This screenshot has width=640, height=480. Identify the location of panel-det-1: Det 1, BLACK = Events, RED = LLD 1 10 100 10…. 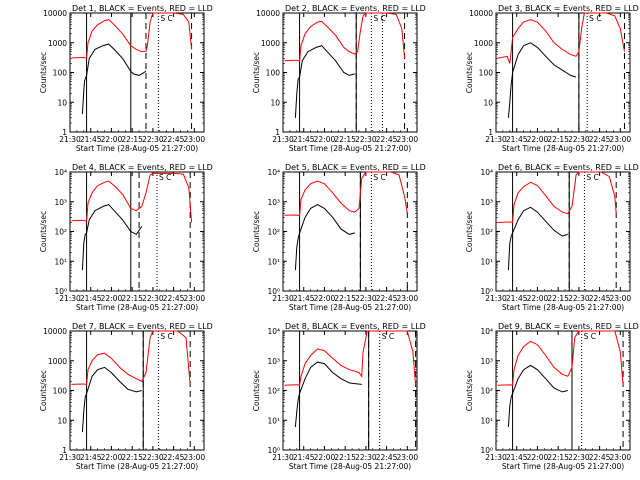
(126, 78).